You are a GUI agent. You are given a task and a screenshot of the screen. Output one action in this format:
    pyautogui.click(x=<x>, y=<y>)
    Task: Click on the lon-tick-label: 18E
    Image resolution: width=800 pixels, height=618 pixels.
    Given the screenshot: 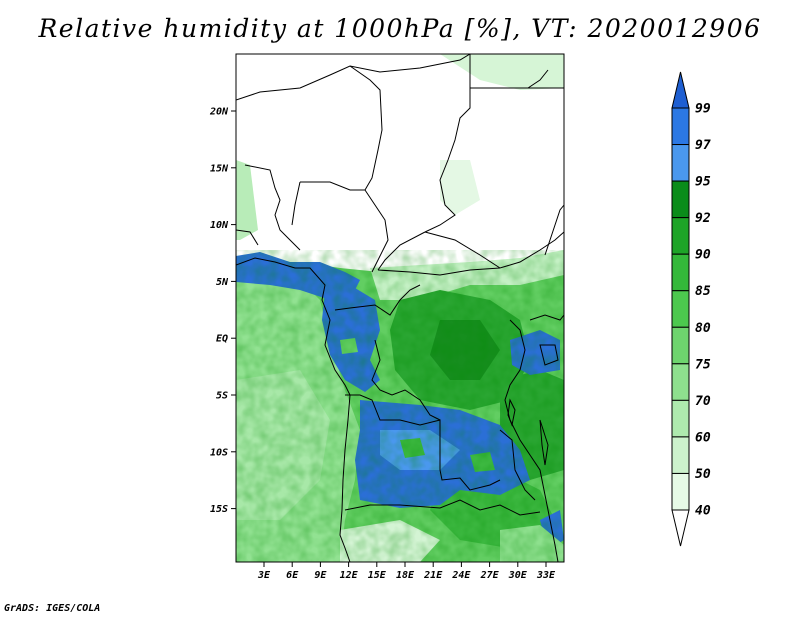 What is the action you would take?
    pyautogui.click(x=405, y=575)
    